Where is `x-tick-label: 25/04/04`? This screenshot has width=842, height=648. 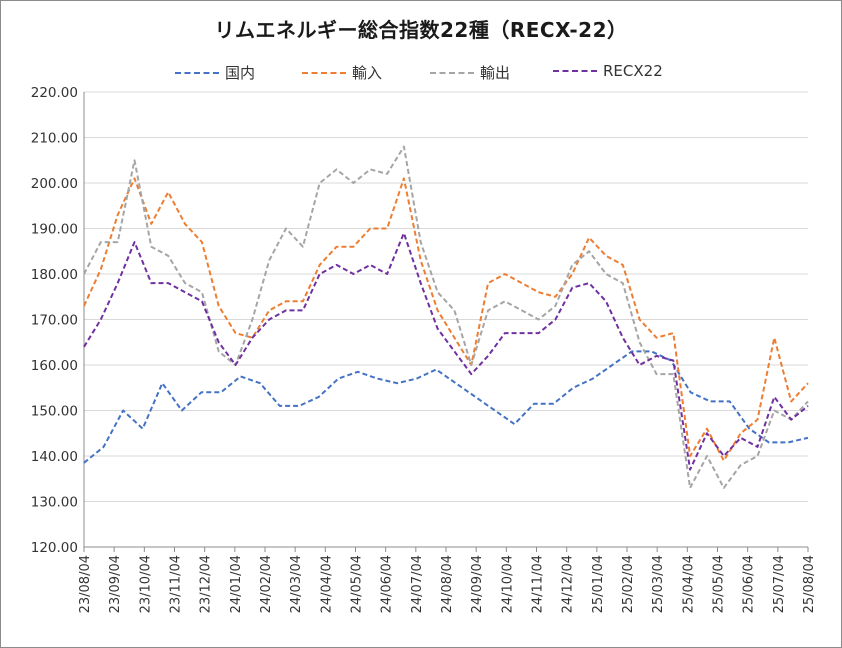
x-tick-label: 25/04/04 is located at coordinates (688, 584).